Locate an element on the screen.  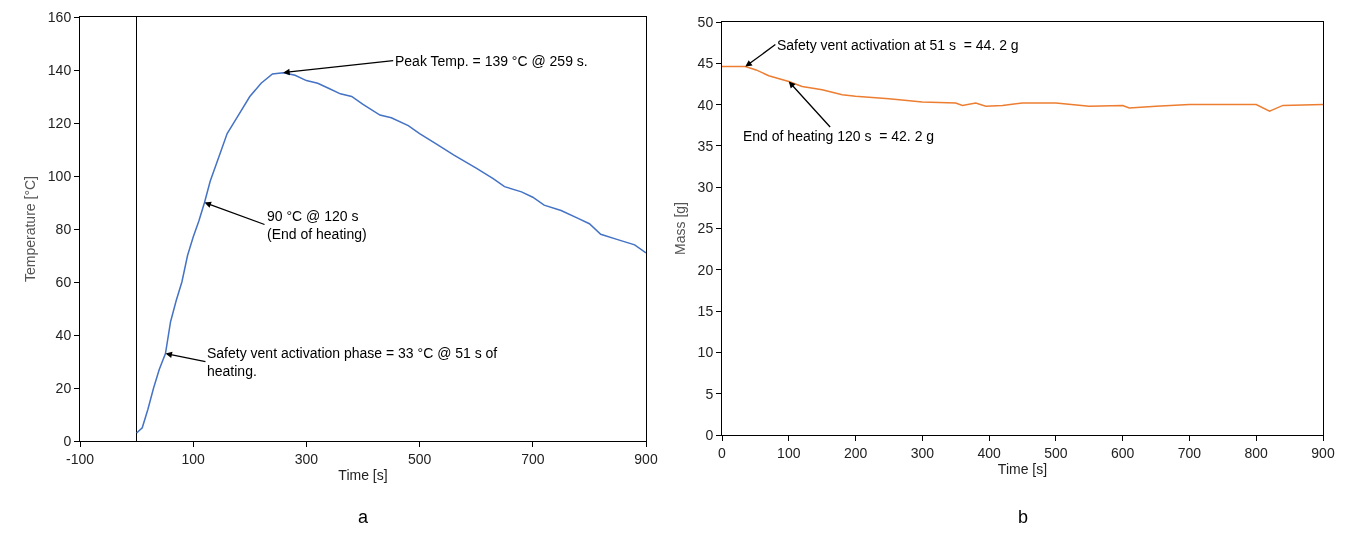
x-tick-label: -100 is located at coordinates (80, 458).